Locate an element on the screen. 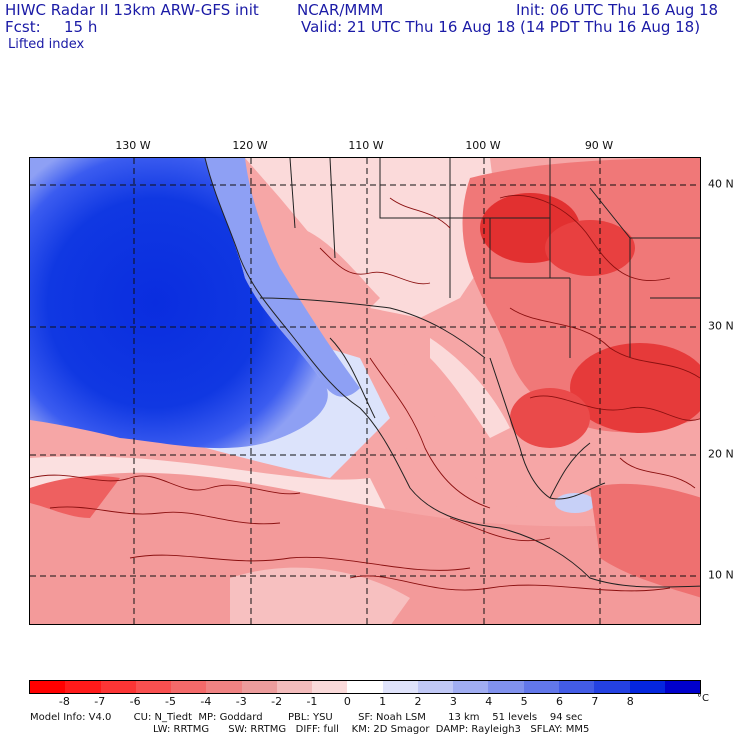 The image size is (740, 740). model-title: HIWC Radar II 13km ARW-GFS init is located at coordinates (132, 10).